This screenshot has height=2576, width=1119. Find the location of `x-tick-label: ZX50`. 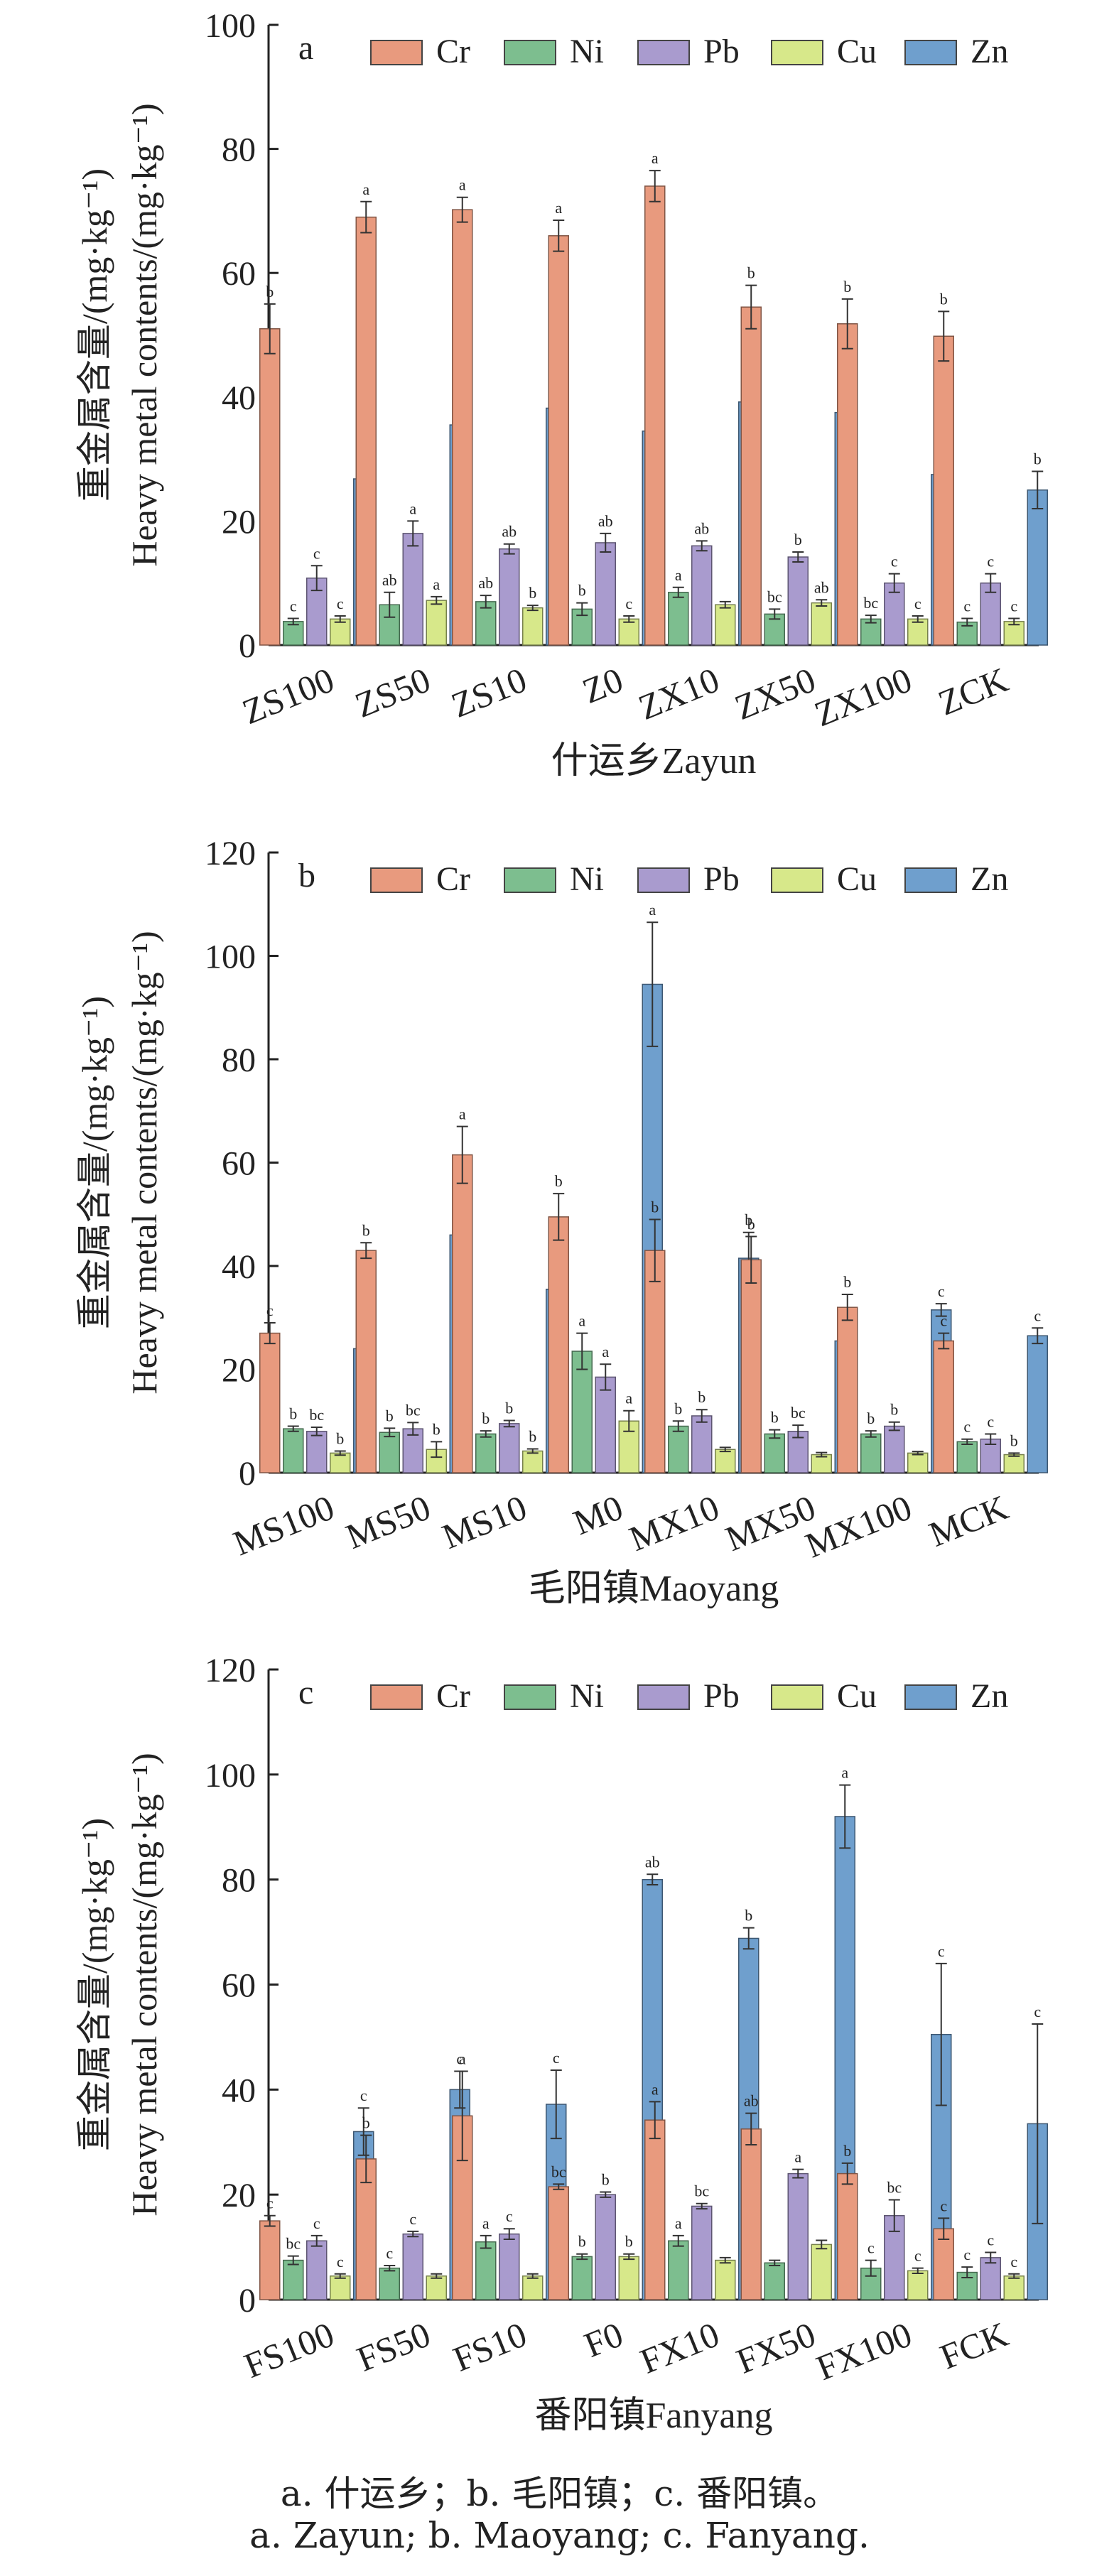

x-tick-label: ZX50 is located at coordinates (775, 693).